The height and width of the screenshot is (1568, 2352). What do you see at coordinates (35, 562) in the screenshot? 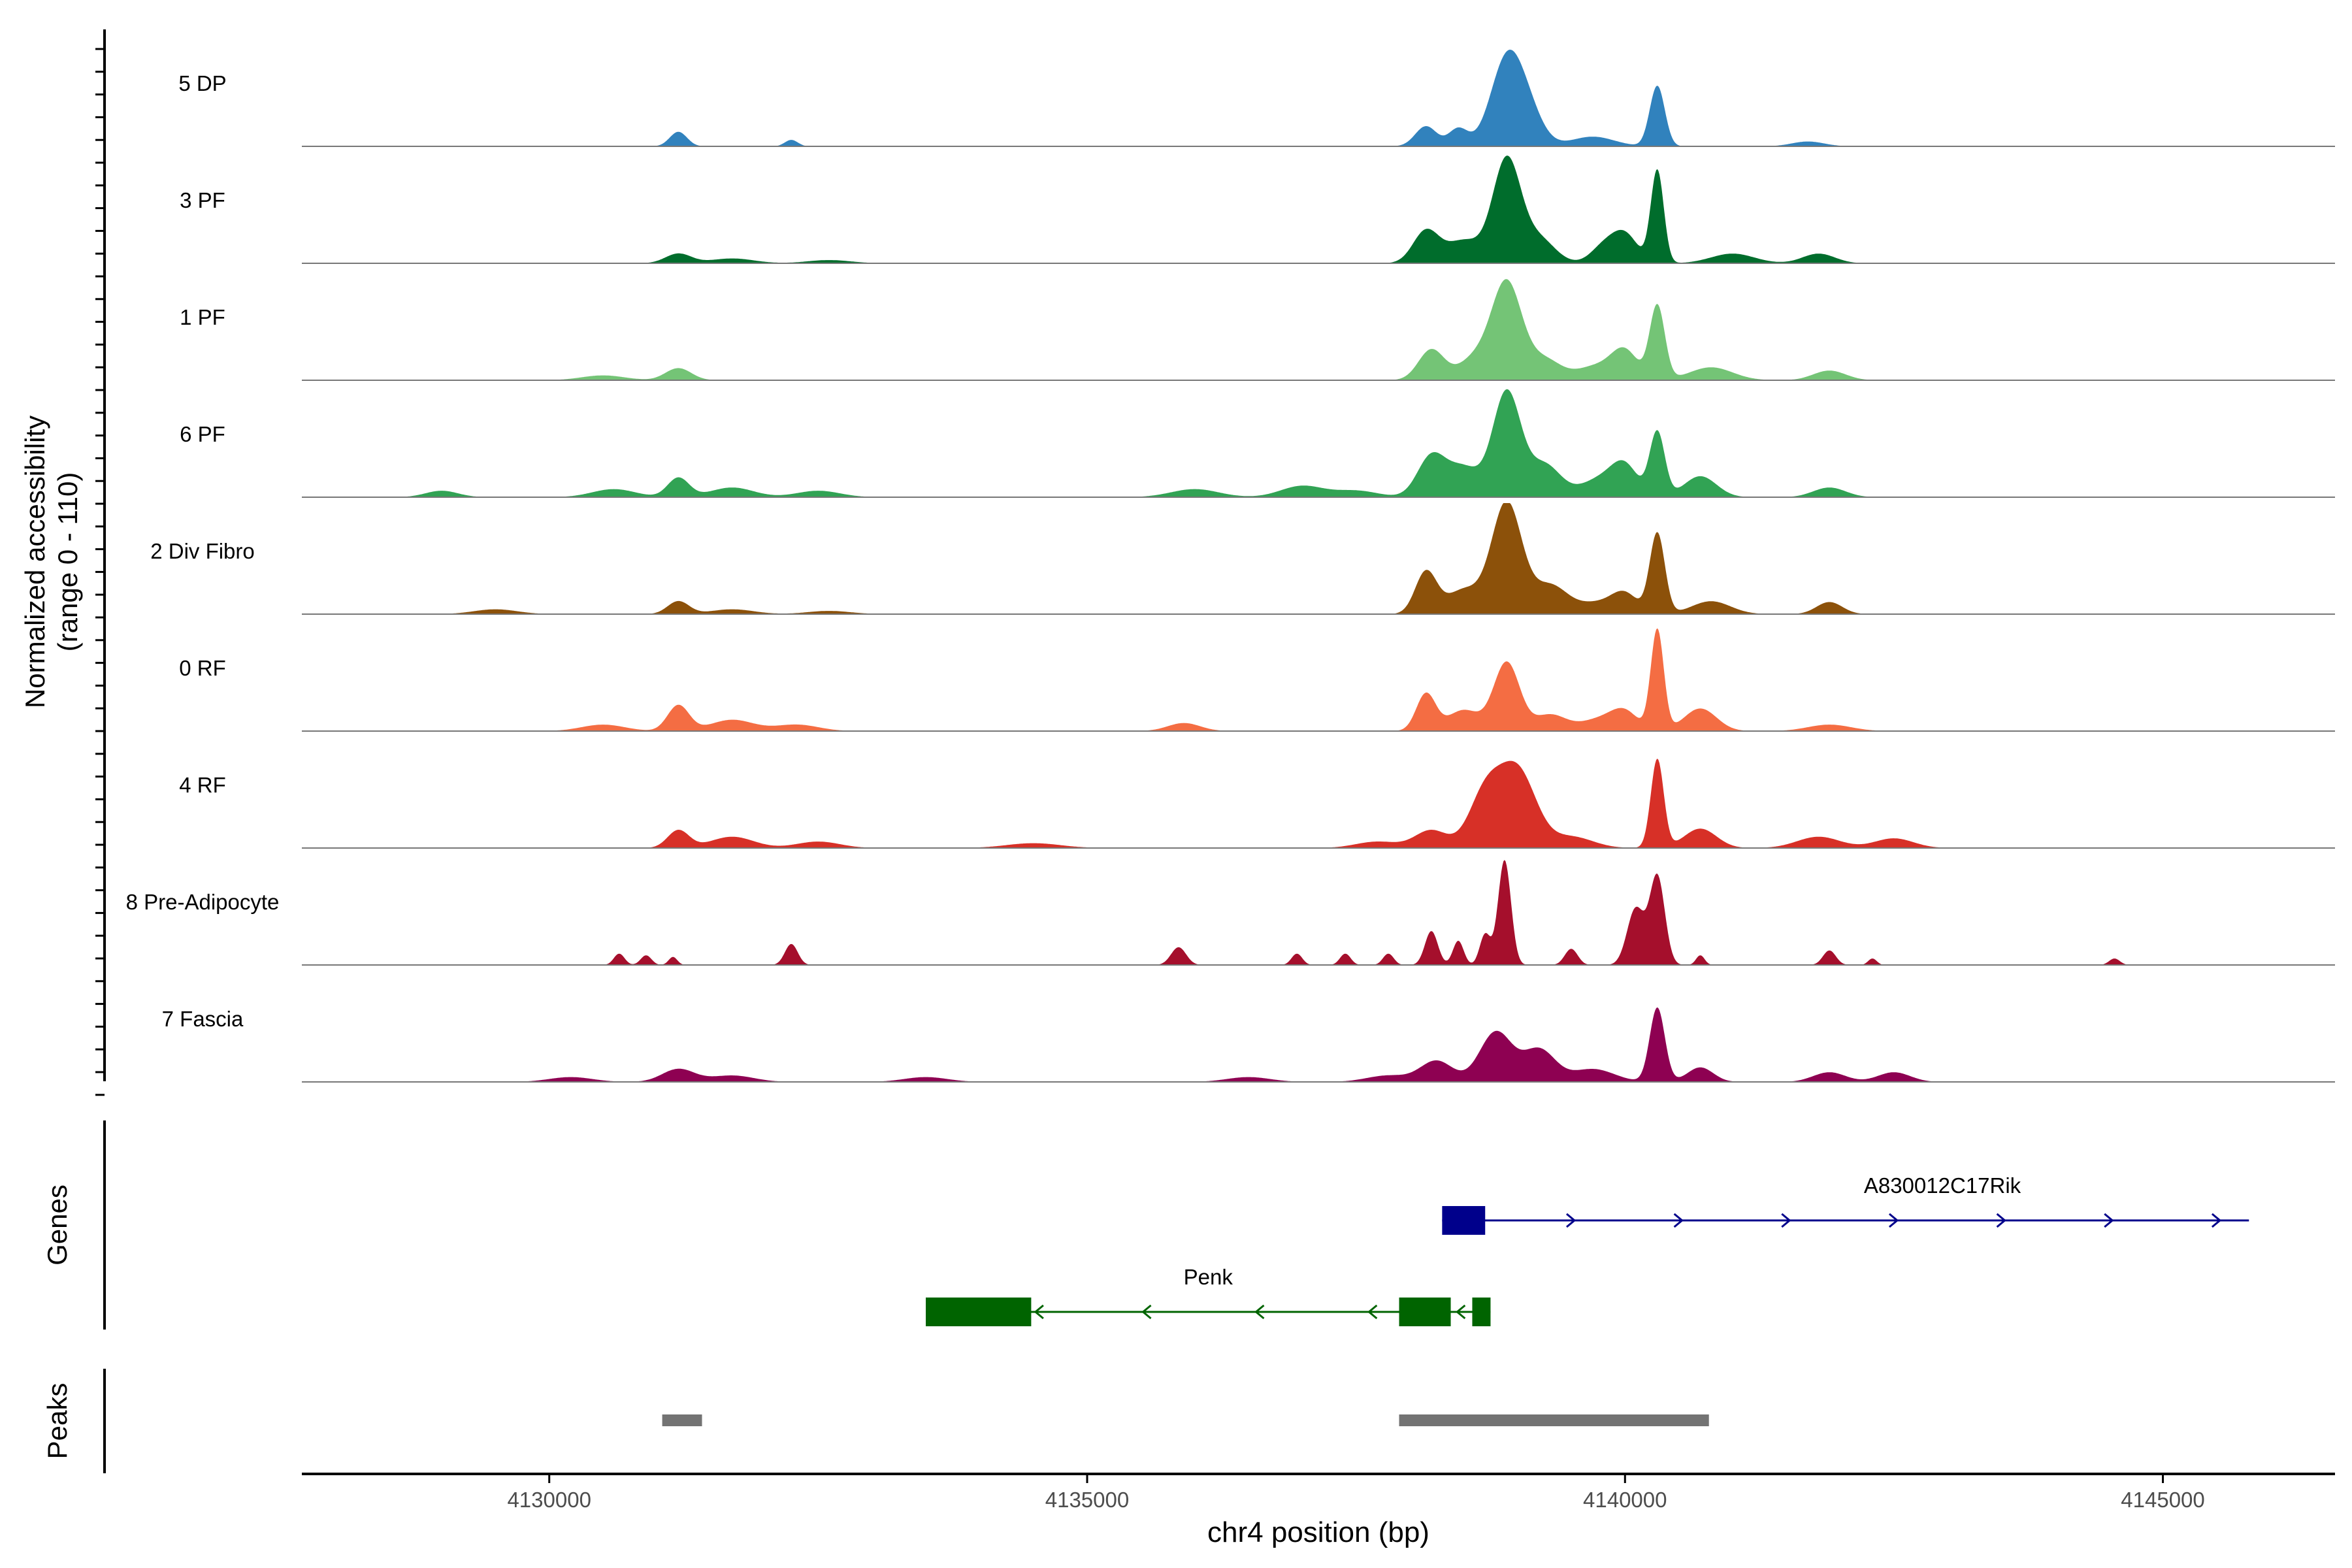
I see `y-axis-title-line1: Normalized accessibility` at bounding box center [35, 562].